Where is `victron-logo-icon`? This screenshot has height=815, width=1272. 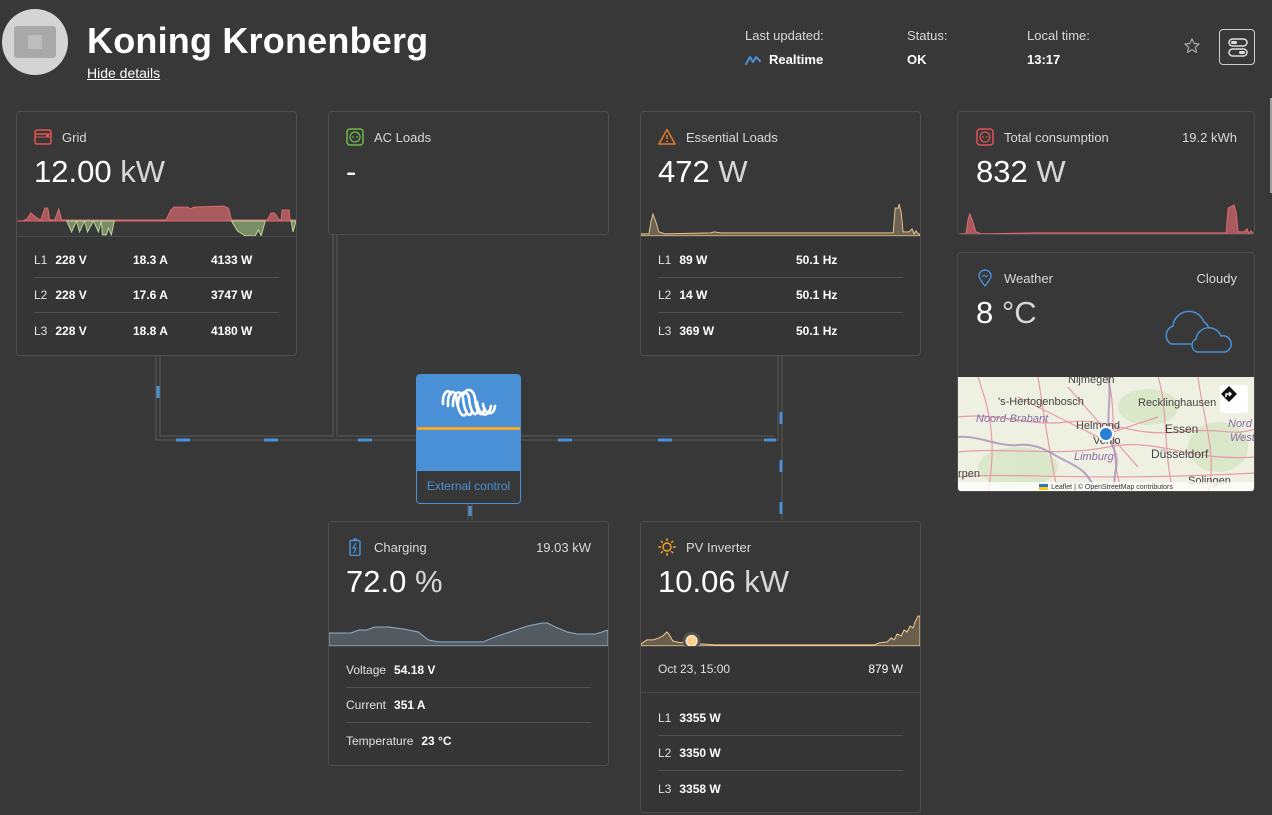
victron-logo-icon is located at coordinates (469, 402).